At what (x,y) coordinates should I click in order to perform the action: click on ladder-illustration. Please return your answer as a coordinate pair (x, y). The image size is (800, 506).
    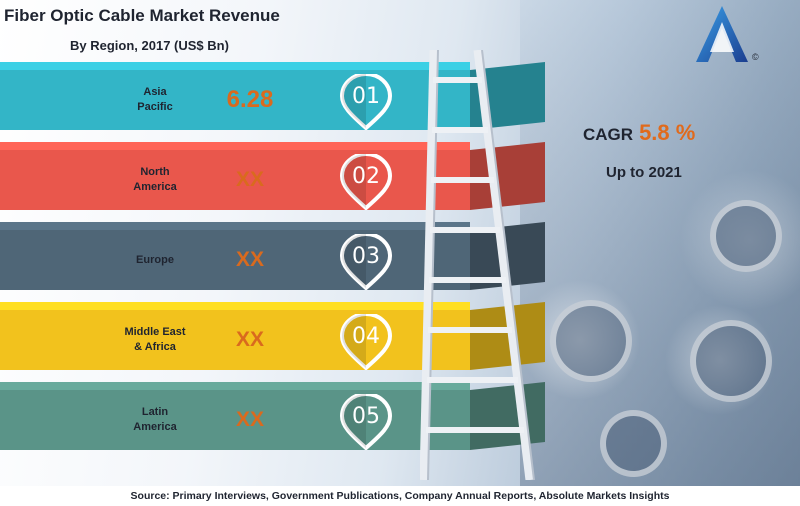
    Looking at the image, I should click on (477, 265).